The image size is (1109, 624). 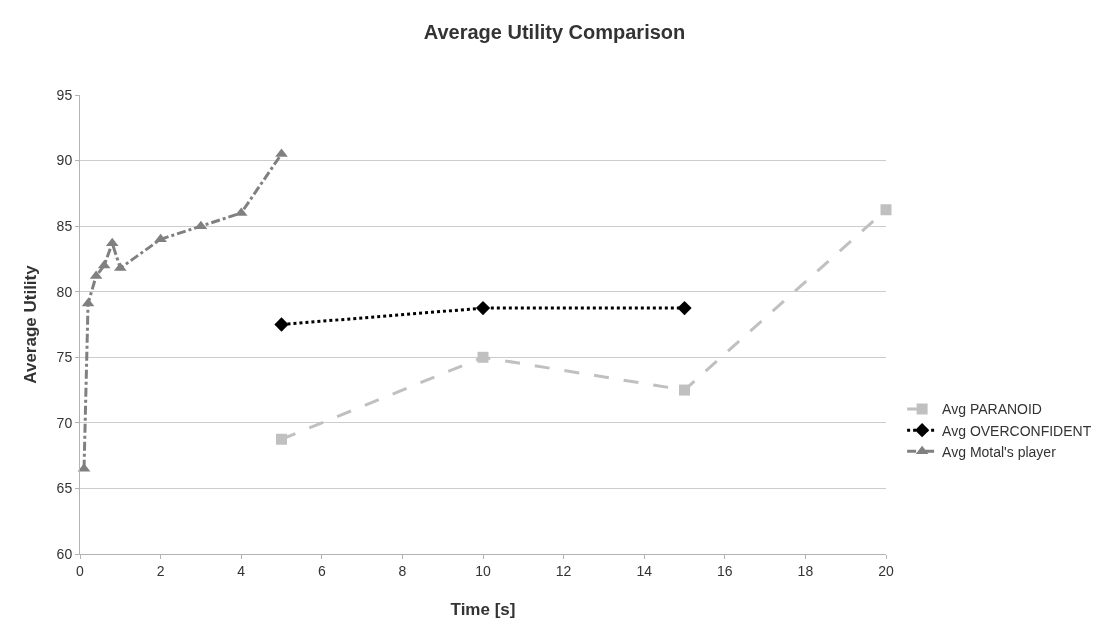 I want to click on y-tick-label: 80, so click(x=64, y=291).